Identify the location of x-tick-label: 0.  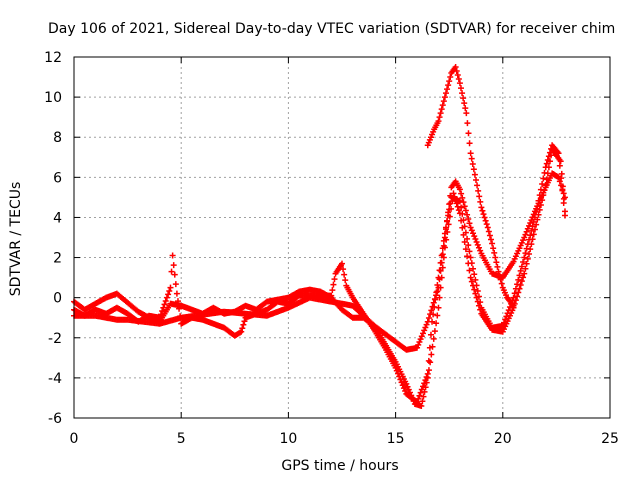
(74, 439).